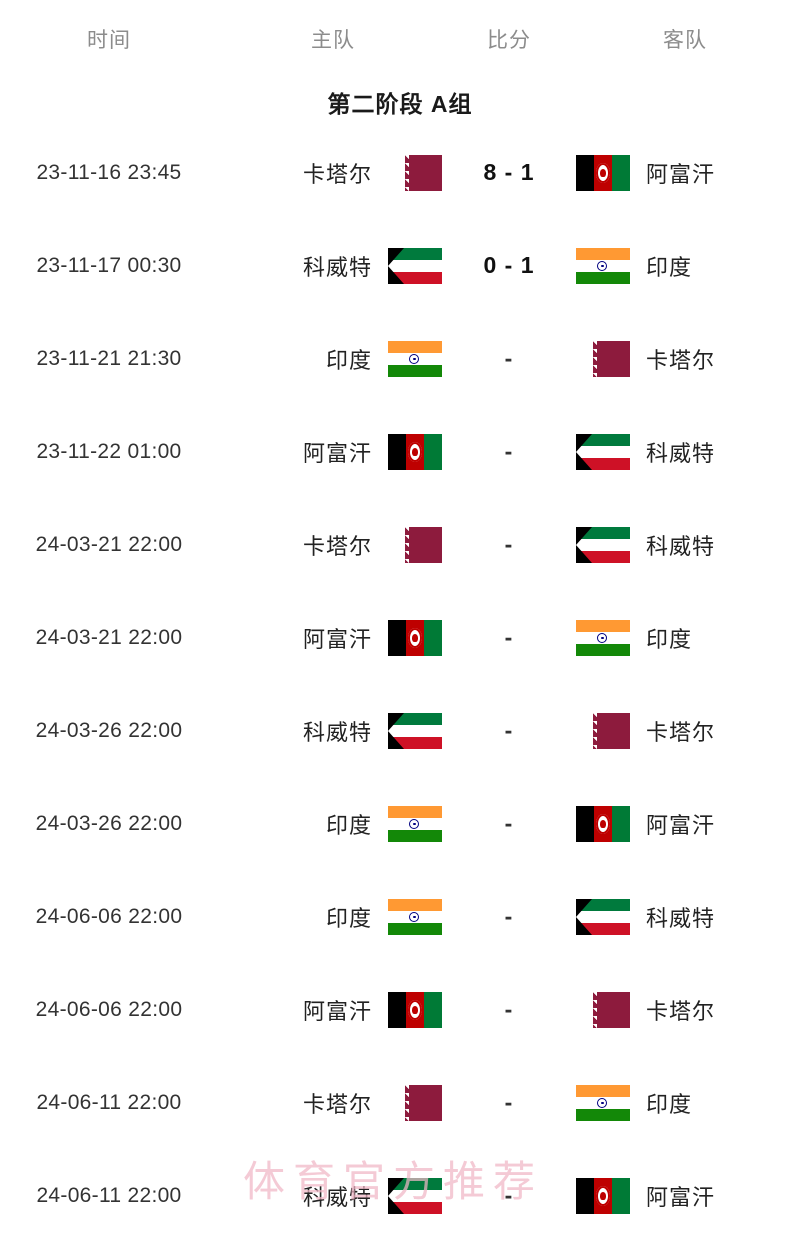 This screenshot has width=800, height=1242. I want to click on match-time: 23-11-22 01:00, so click(109, 451).